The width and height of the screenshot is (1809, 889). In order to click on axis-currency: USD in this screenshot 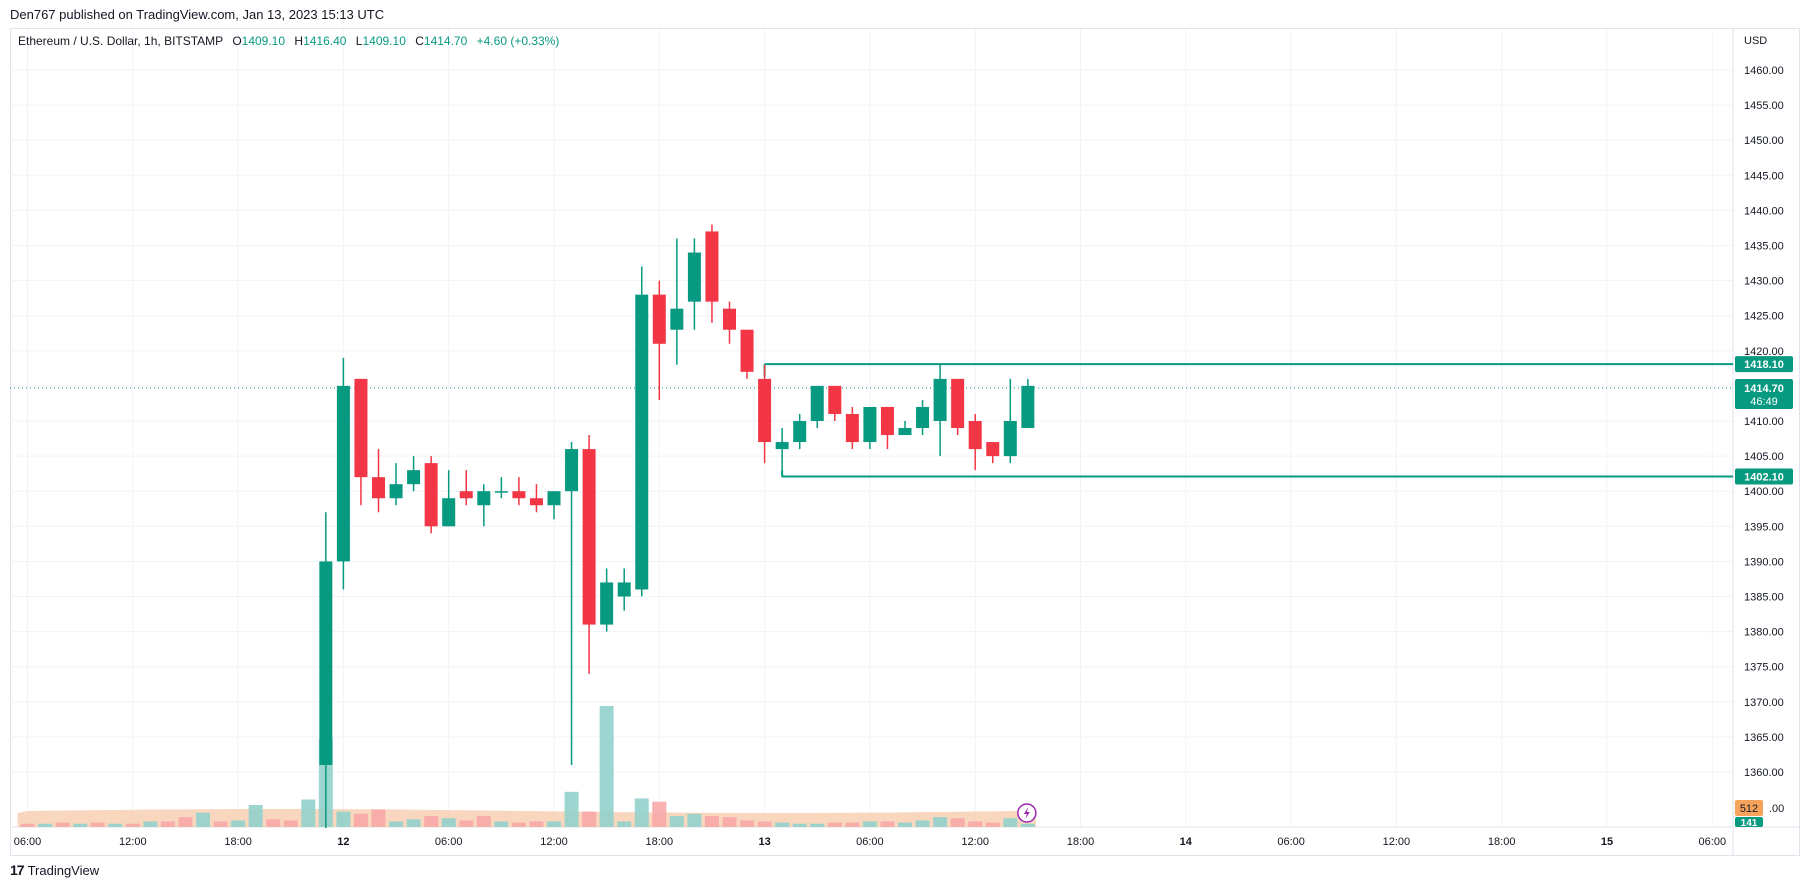, I will do `click(1755, 41)`.